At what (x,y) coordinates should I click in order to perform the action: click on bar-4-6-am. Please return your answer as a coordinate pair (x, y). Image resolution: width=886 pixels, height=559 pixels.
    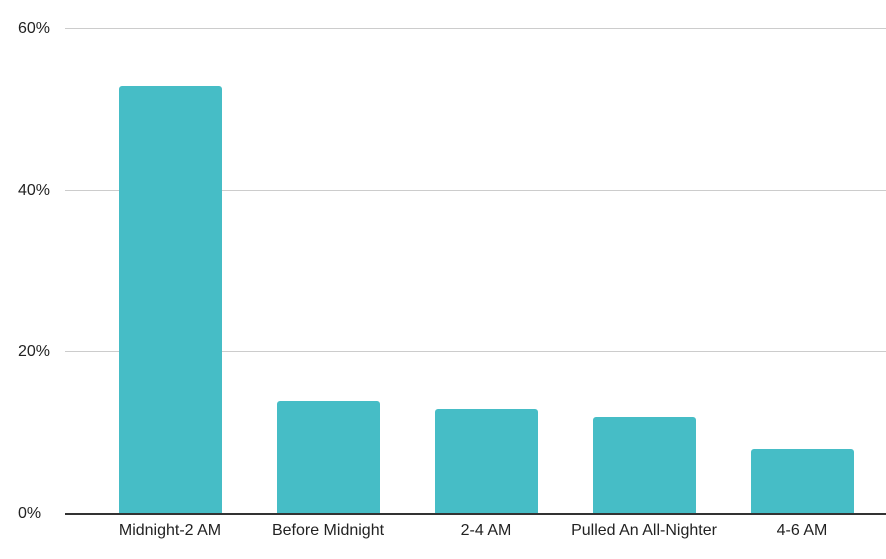
    Looking at the image, I should click on (802, 481).